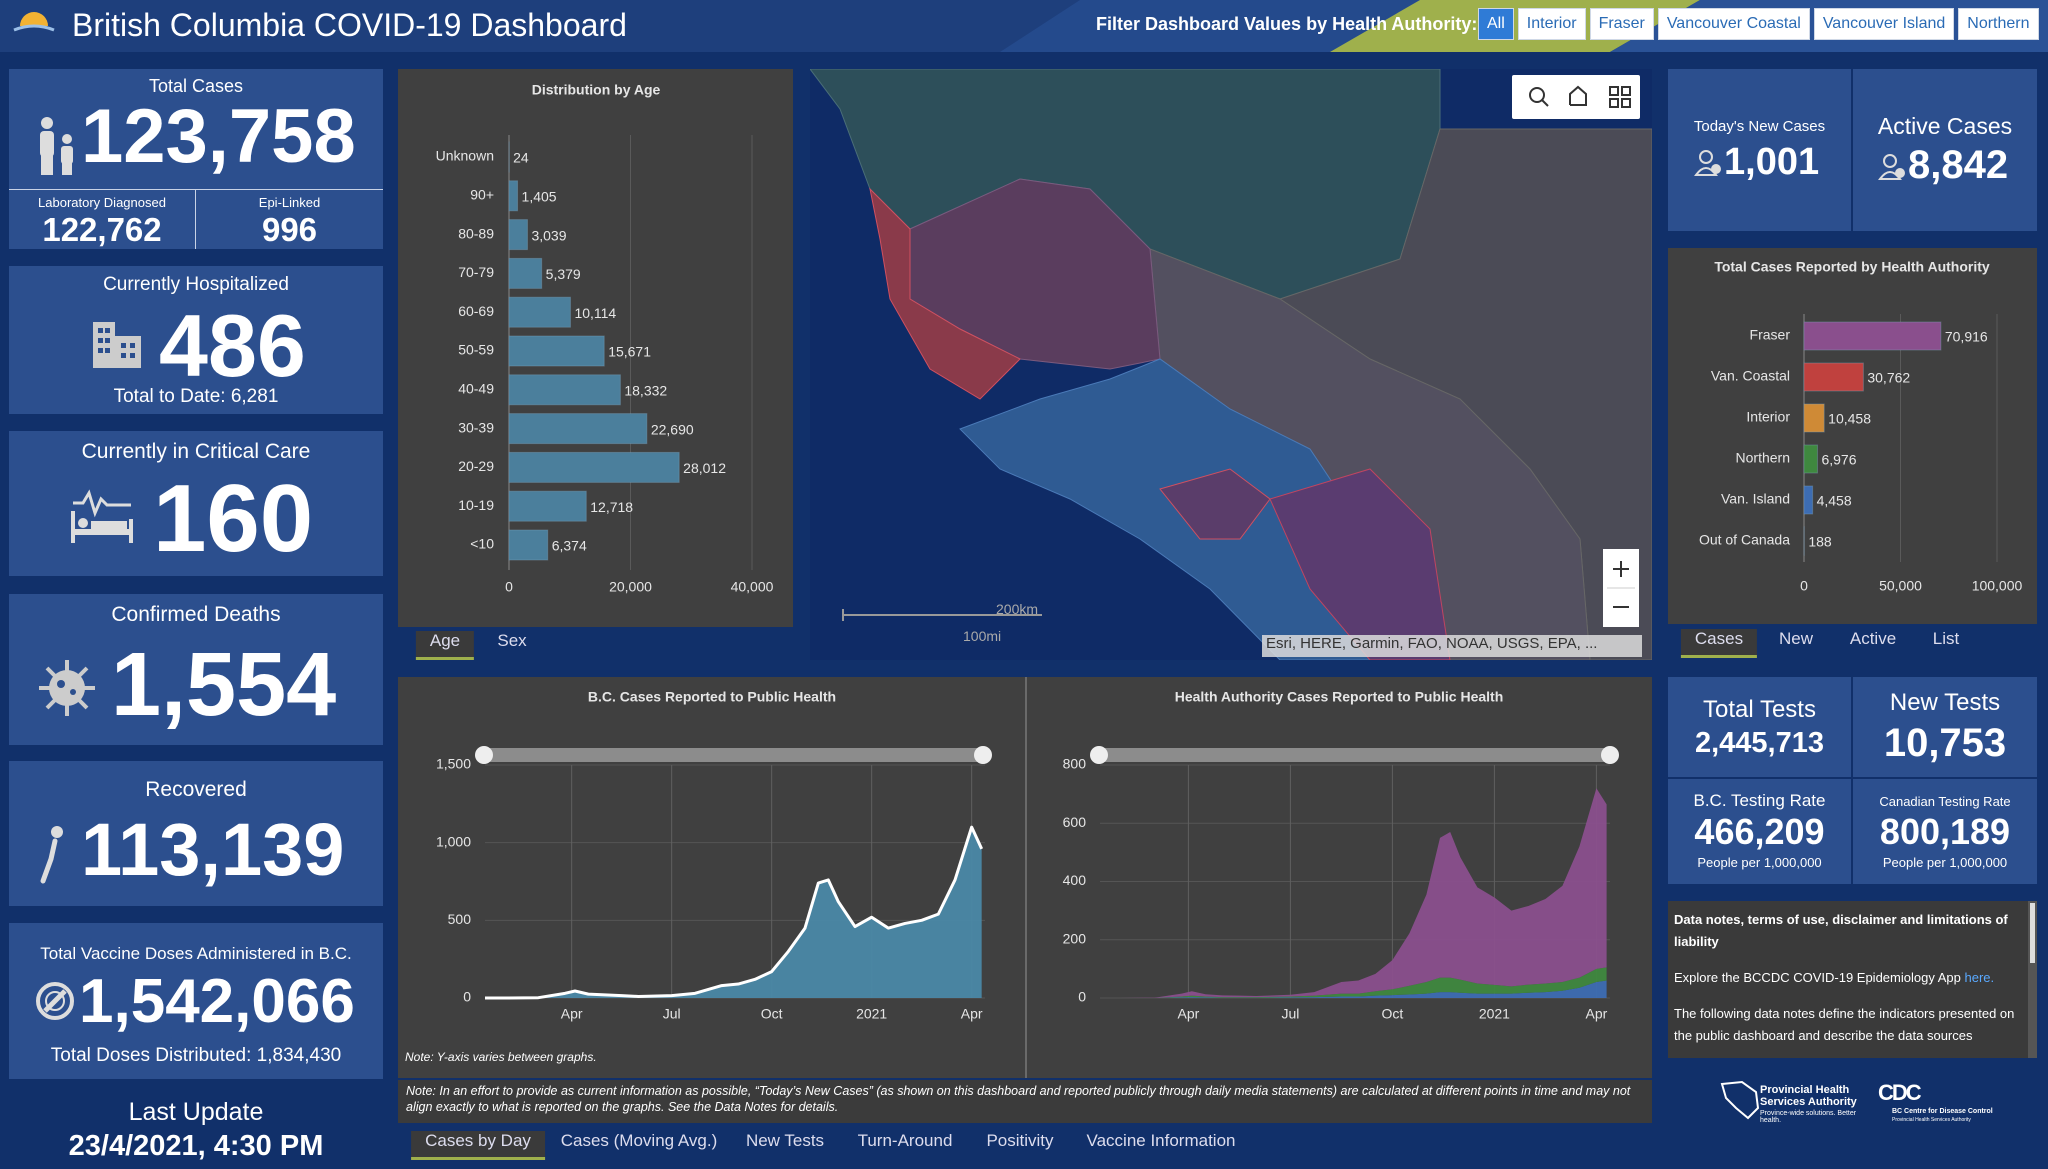 This screenshot has height=1169, width=2048. I want to click on tab: New, so click(1796, 638).